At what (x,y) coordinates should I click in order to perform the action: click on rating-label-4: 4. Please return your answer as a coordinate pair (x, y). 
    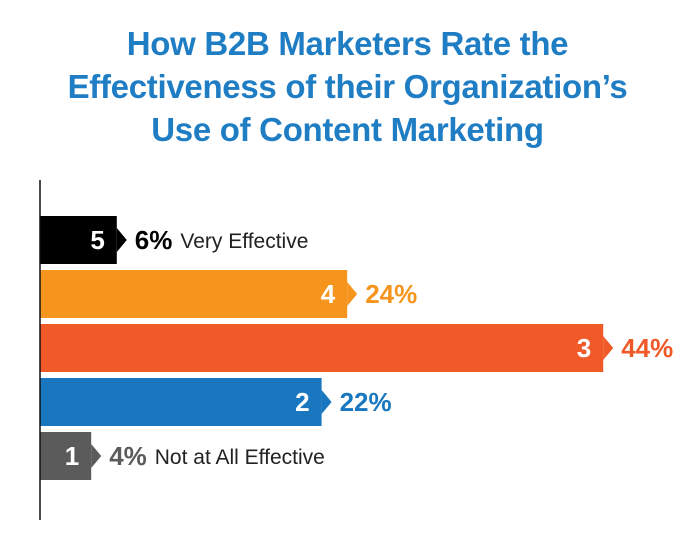
    Looking at the image, I should click on (328, 294).